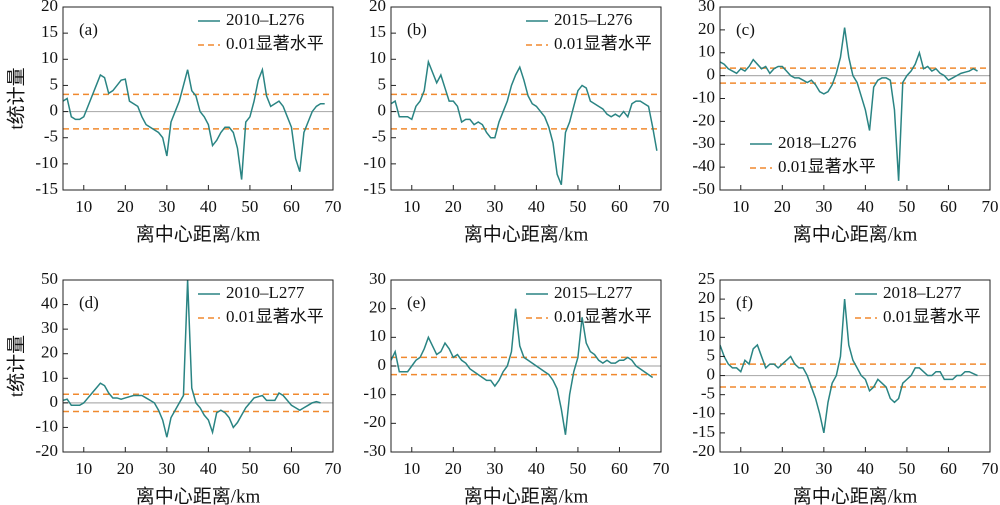 The width and height of the screenshot is (1000, 505). What do you see at coordinates (89, 302) in the screenshot?
I see `panel-label: (d)` at bounding box center [89, 302].